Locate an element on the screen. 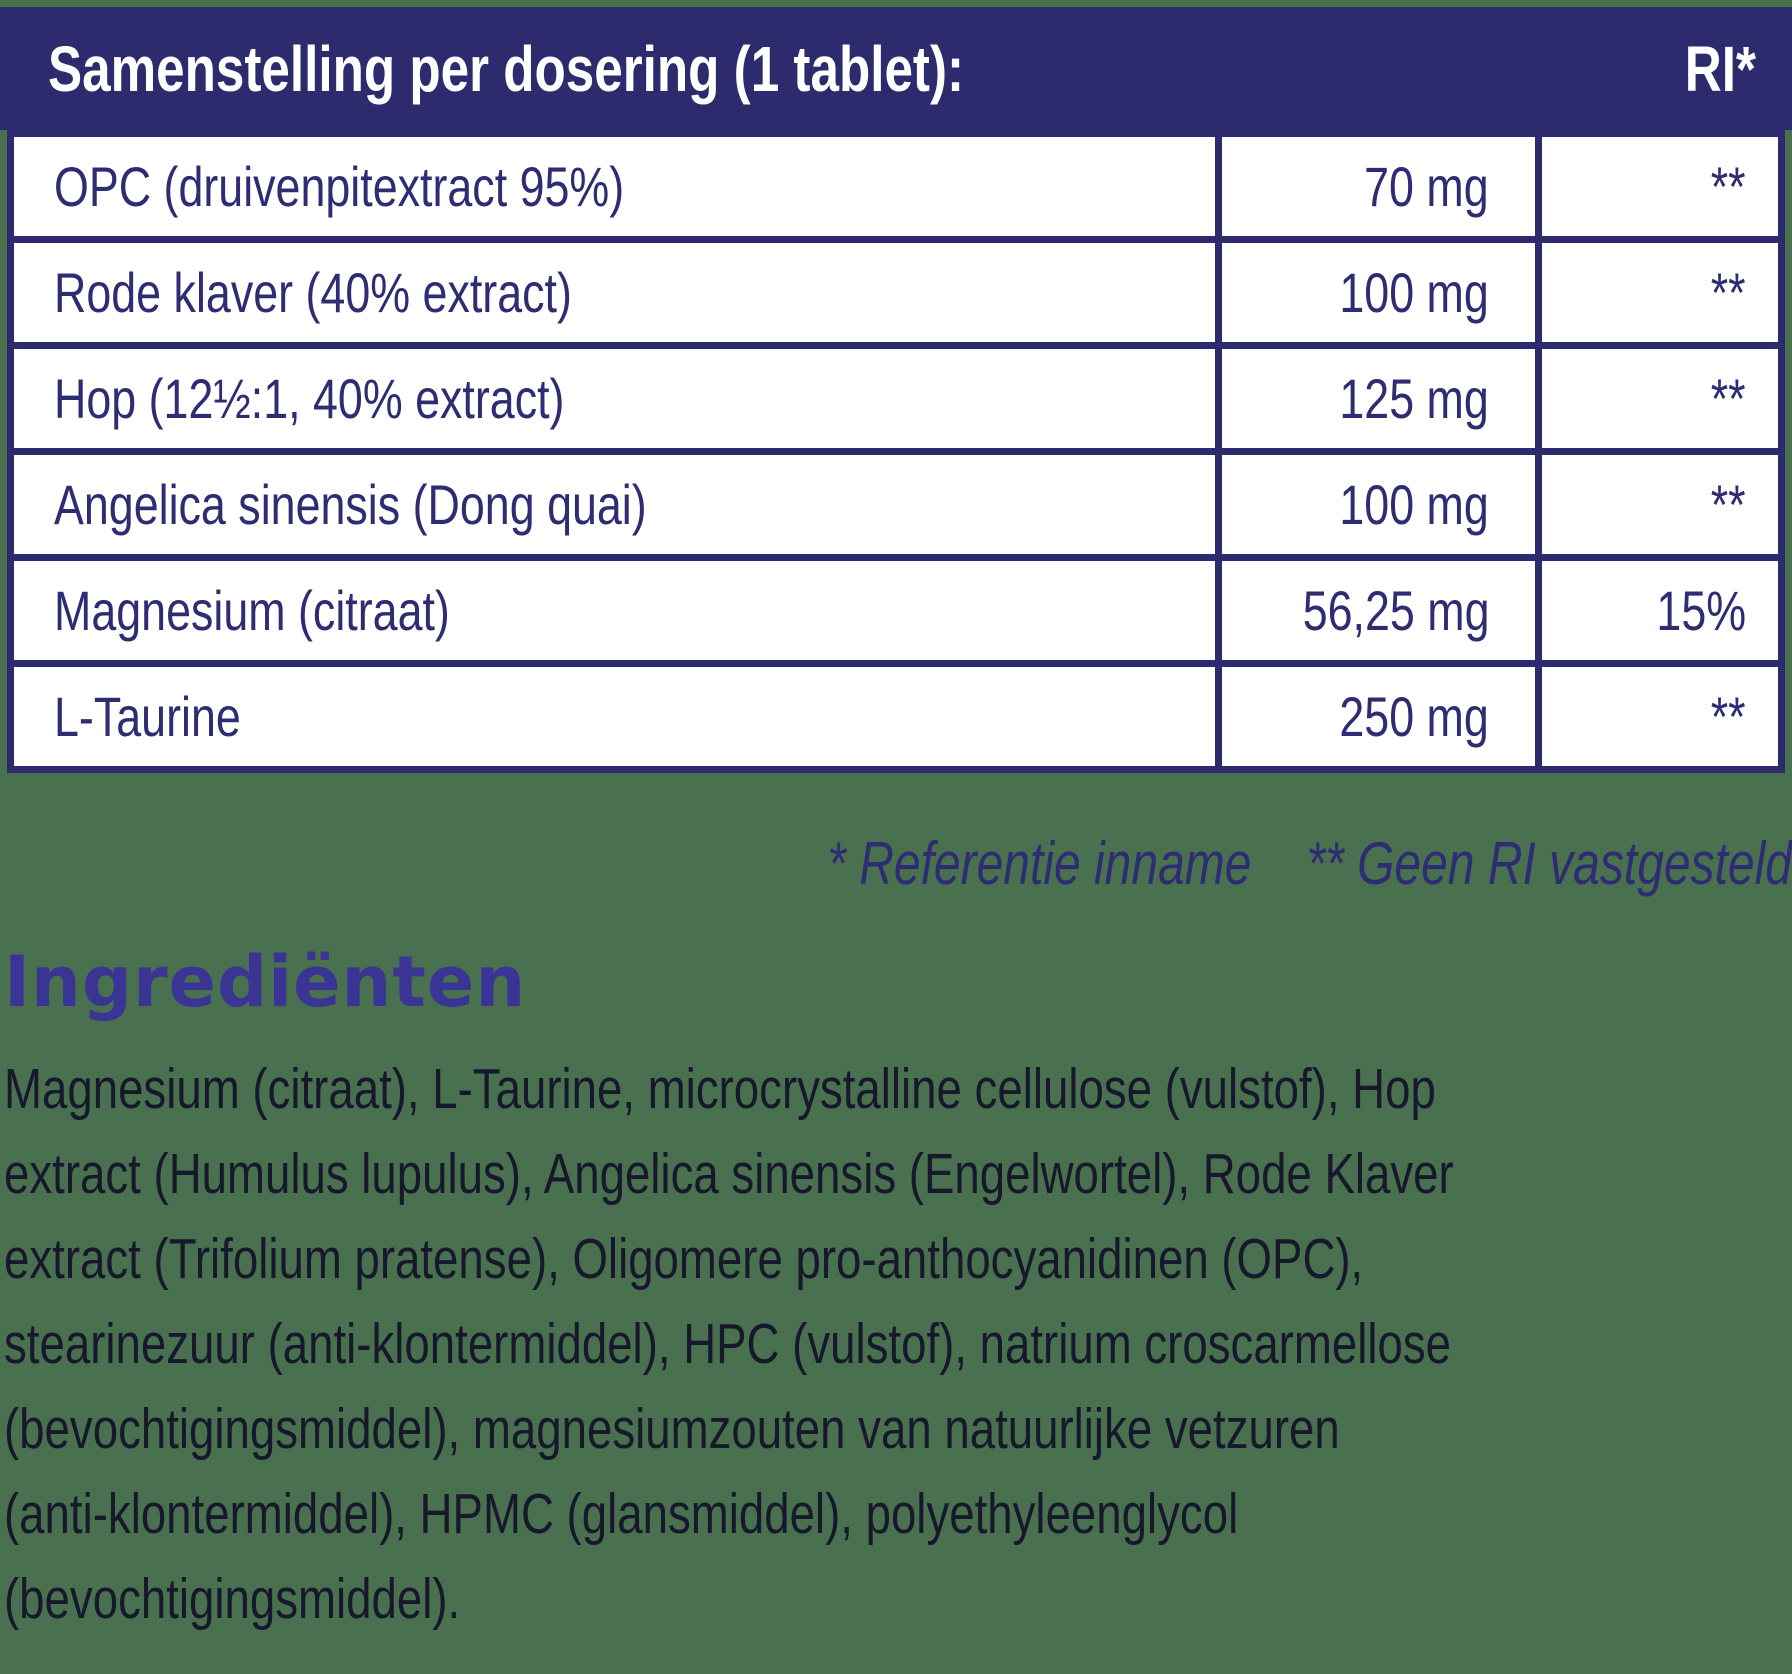  ingredient-name-cell: Angelica sinensis (Dong quai) is located at coordinates (614, 504).